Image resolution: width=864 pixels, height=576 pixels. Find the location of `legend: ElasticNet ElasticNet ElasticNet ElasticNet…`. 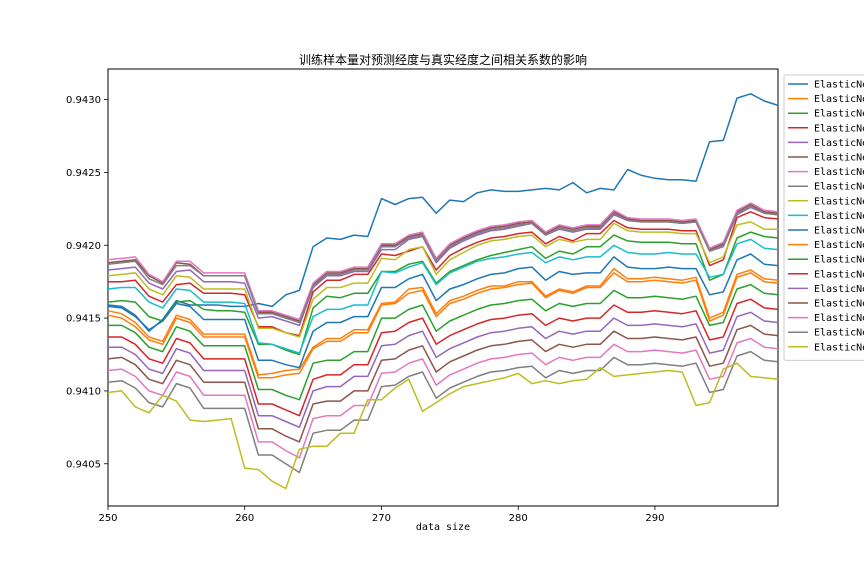

legend: ElasticNet ElasticNet ElasticNet ElasticNet… is located at coordinates (823, 217).